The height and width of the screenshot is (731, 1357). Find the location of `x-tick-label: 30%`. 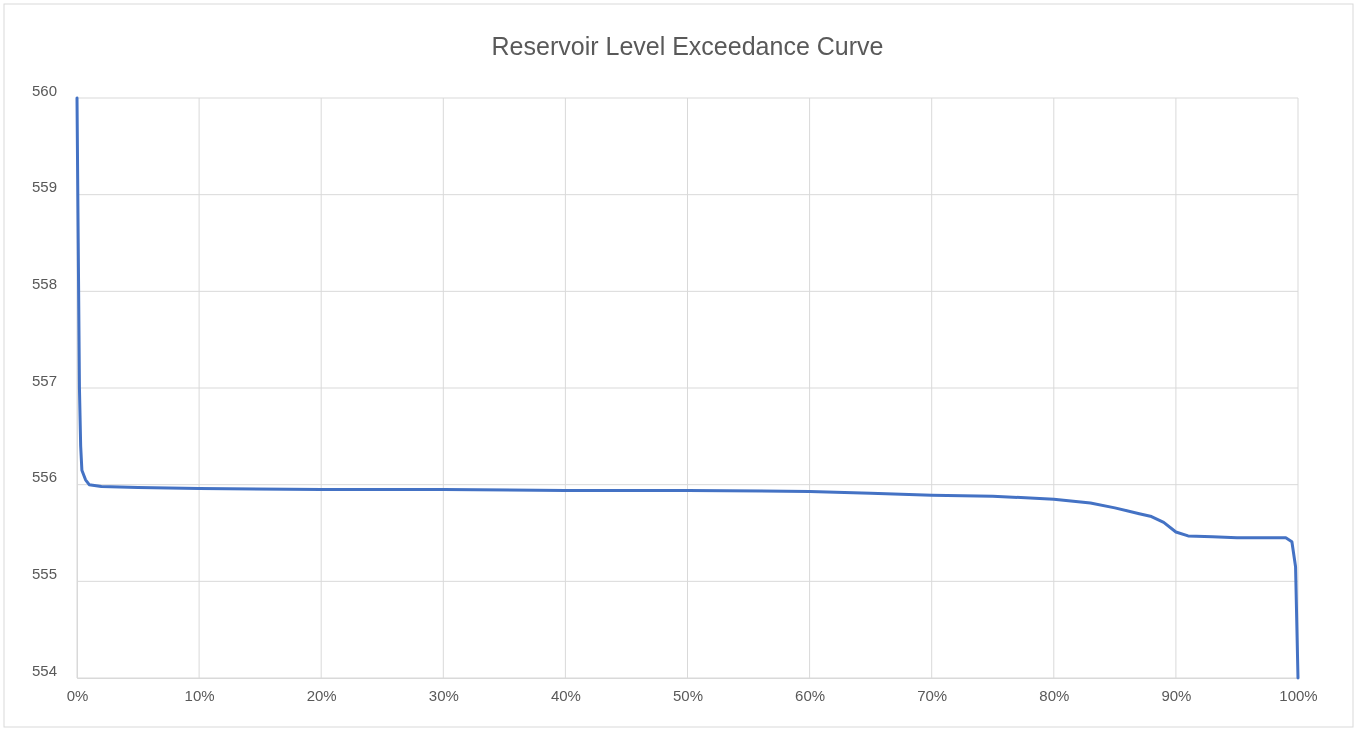

x-tick-label: 30% is located at coordinates (443, 695).